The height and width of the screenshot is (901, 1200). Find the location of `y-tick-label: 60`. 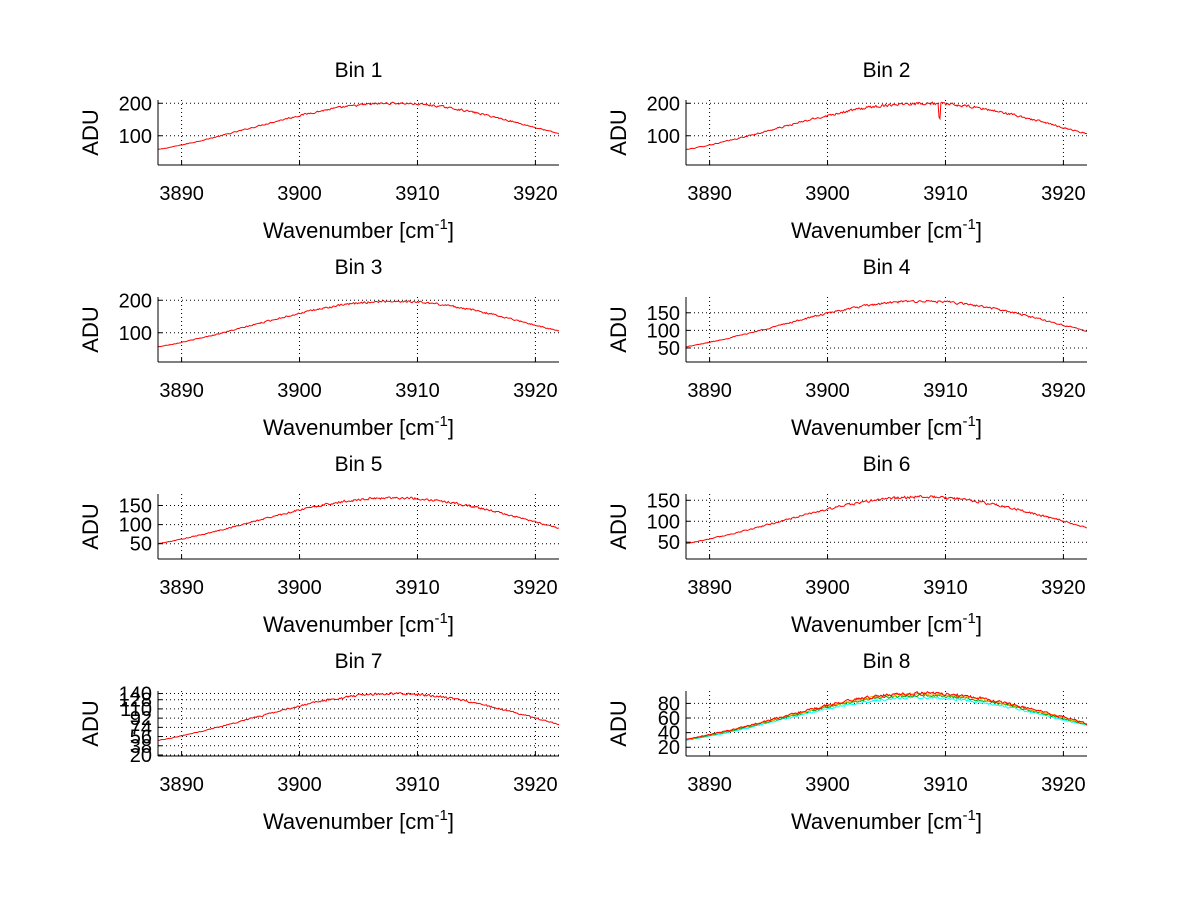

y-tick-label: 60 is located at coordinates (669, 719).